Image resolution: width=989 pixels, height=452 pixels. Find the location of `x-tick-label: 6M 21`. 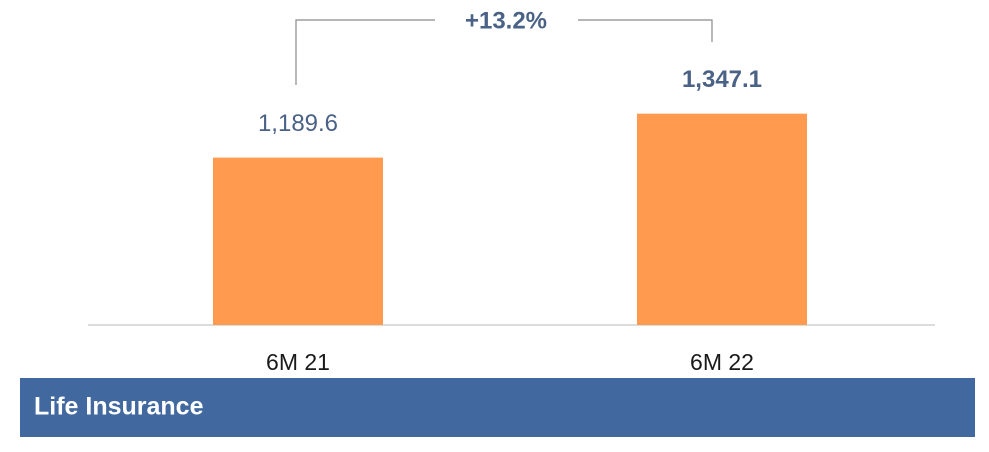

x-tick-label: 6M 21 is located at coordinates (298, 362).